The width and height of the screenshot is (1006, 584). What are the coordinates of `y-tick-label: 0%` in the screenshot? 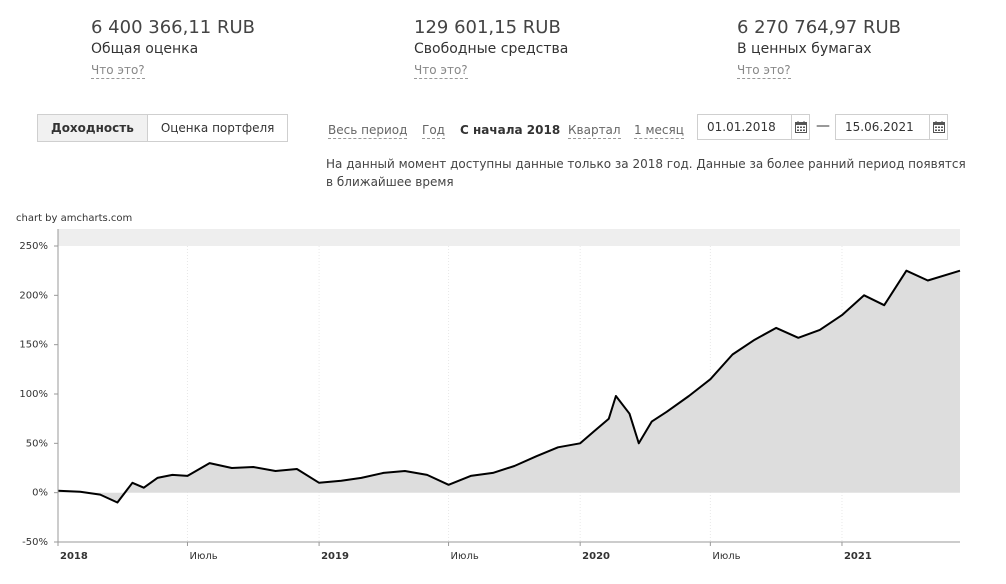 It's located at (40, 493).